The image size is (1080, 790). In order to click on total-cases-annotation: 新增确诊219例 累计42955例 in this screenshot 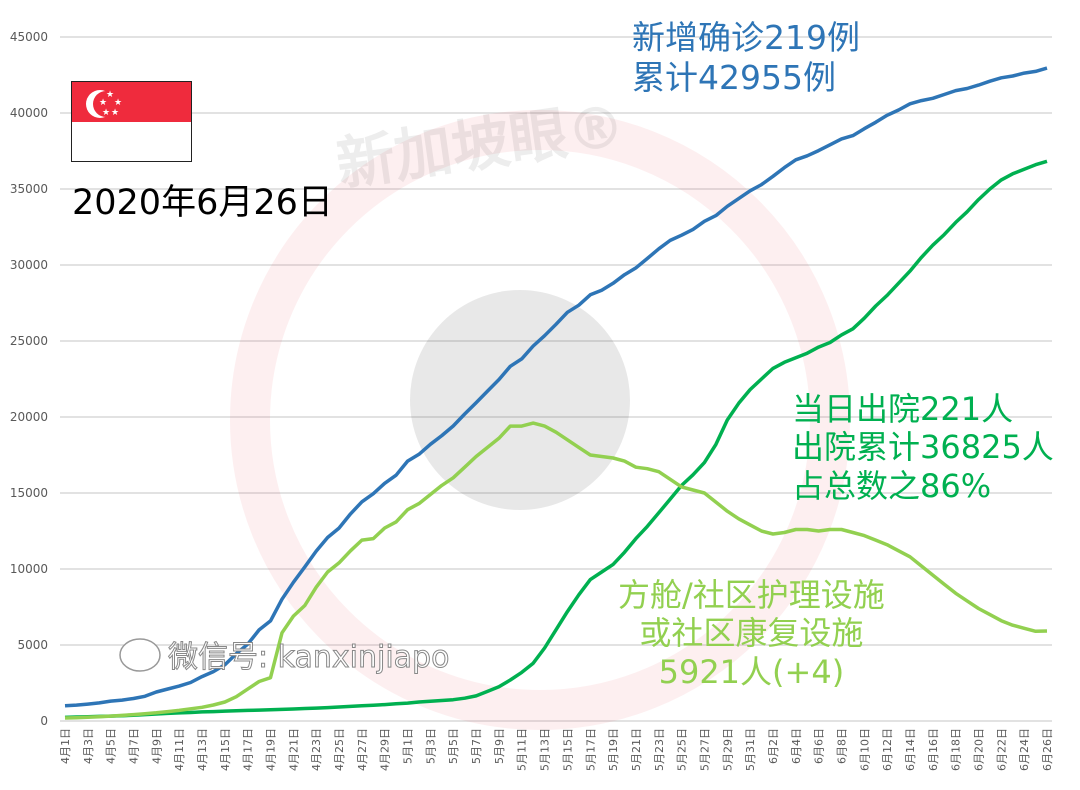, I will do `click(746, 57)`.